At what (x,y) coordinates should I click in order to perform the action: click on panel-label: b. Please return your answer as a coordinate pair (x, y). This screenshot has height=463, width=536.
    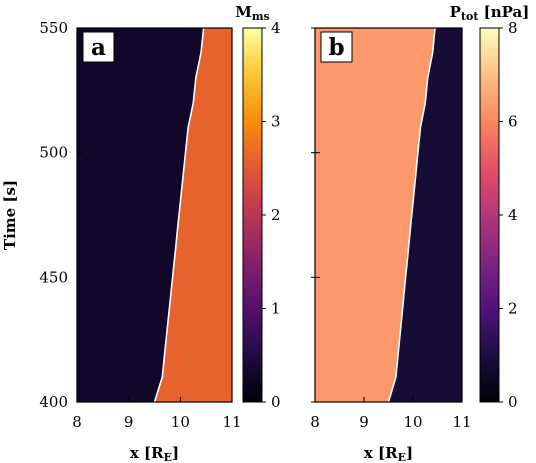
    Looking at the image, I should click on (336, 47).